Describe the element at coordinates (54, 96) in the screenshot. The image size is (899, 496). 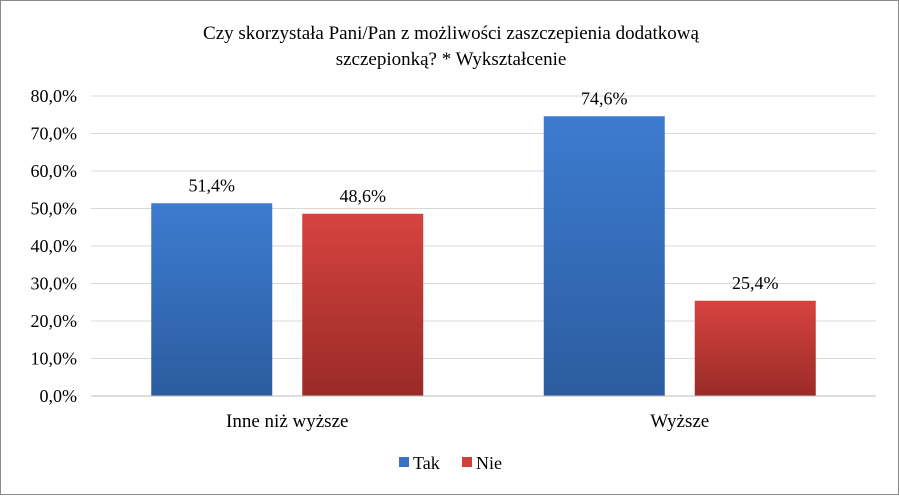
I see `y-tick-label: 80,0%` at that location.